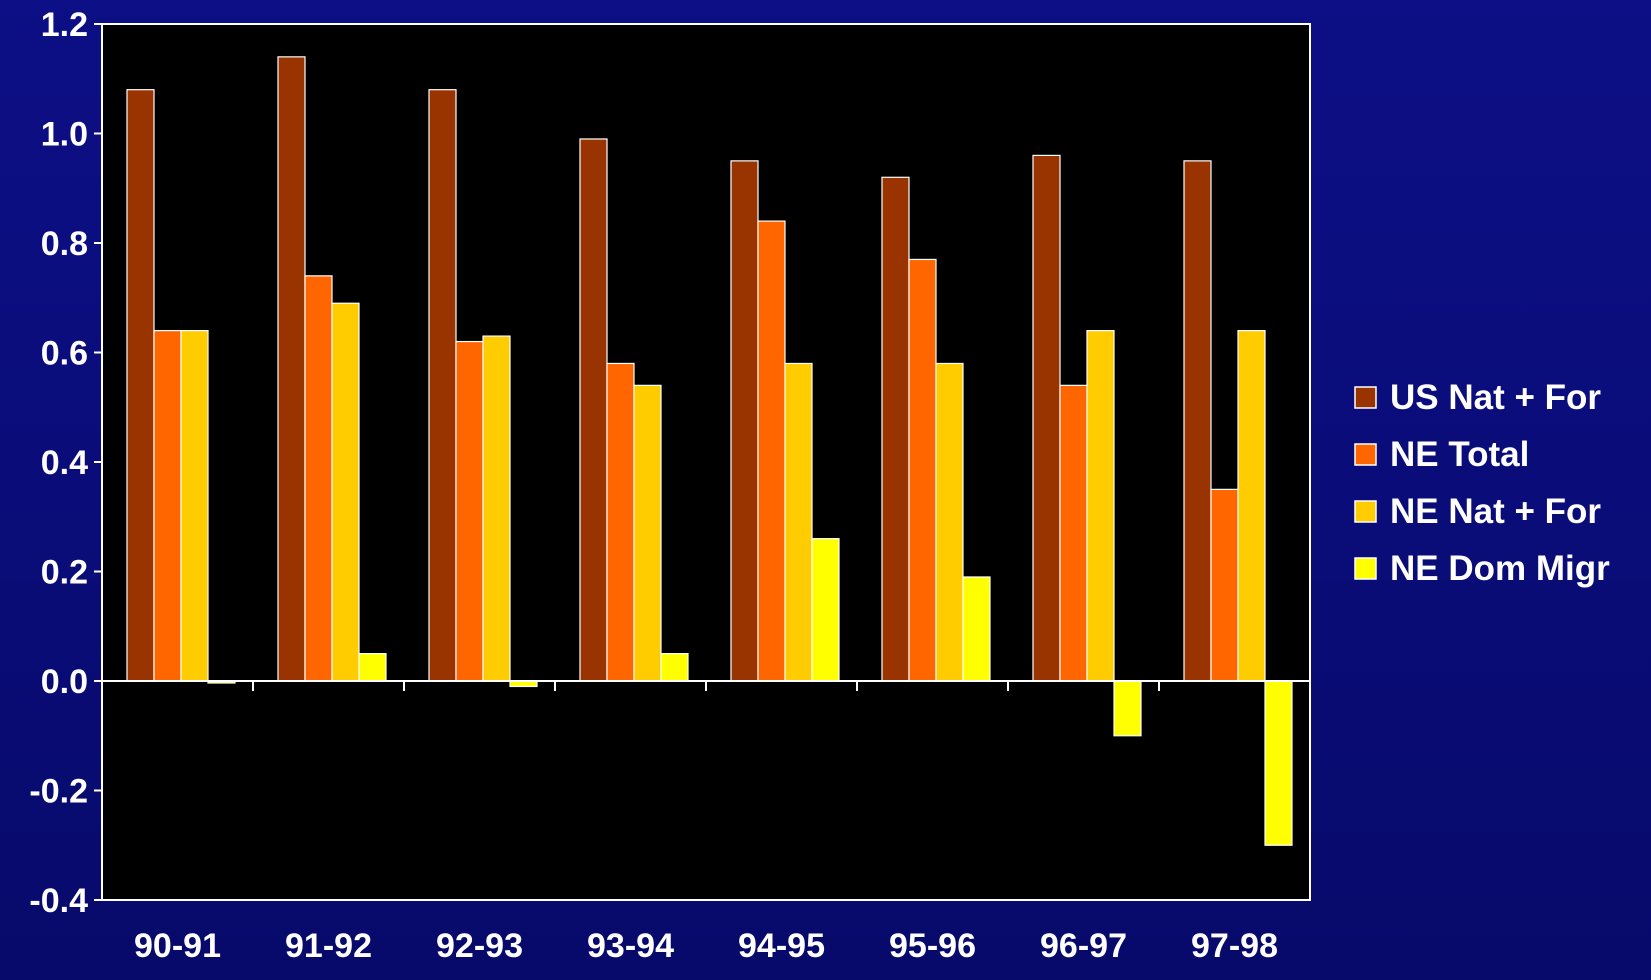 The image size is (1651, 980). Describe the element at coordinates (1495, 397) in the screenshot. I see `legend-label: US Nat + For` at that location.